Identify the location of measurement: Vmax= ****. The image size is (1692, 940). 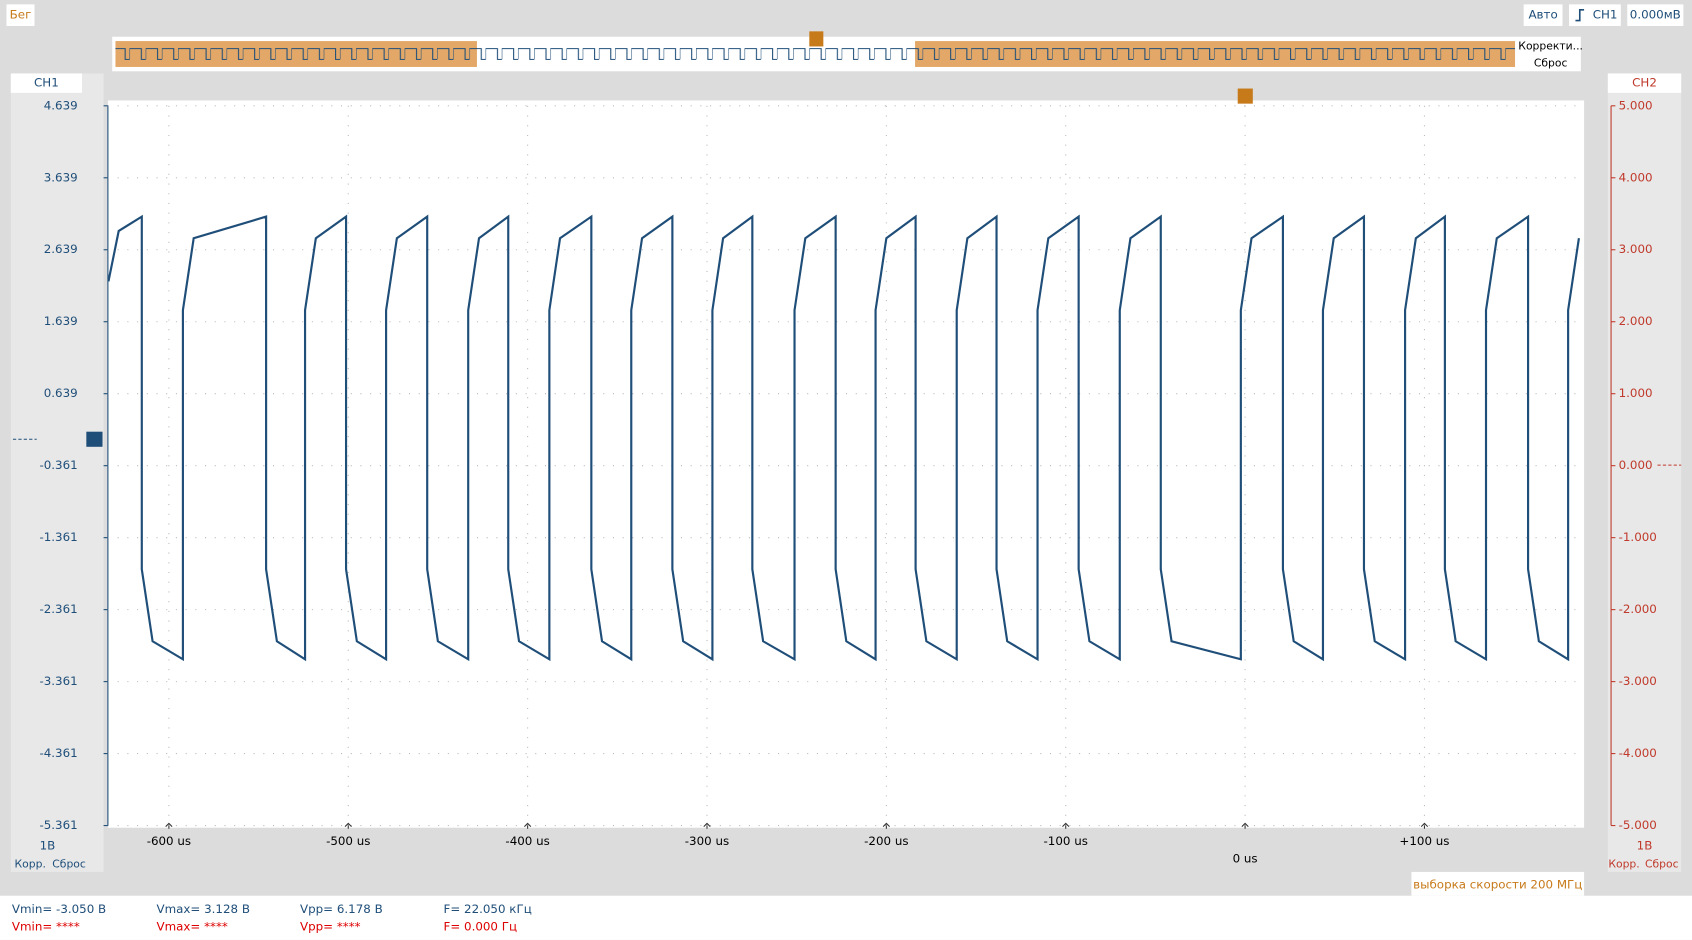
(191, 926).